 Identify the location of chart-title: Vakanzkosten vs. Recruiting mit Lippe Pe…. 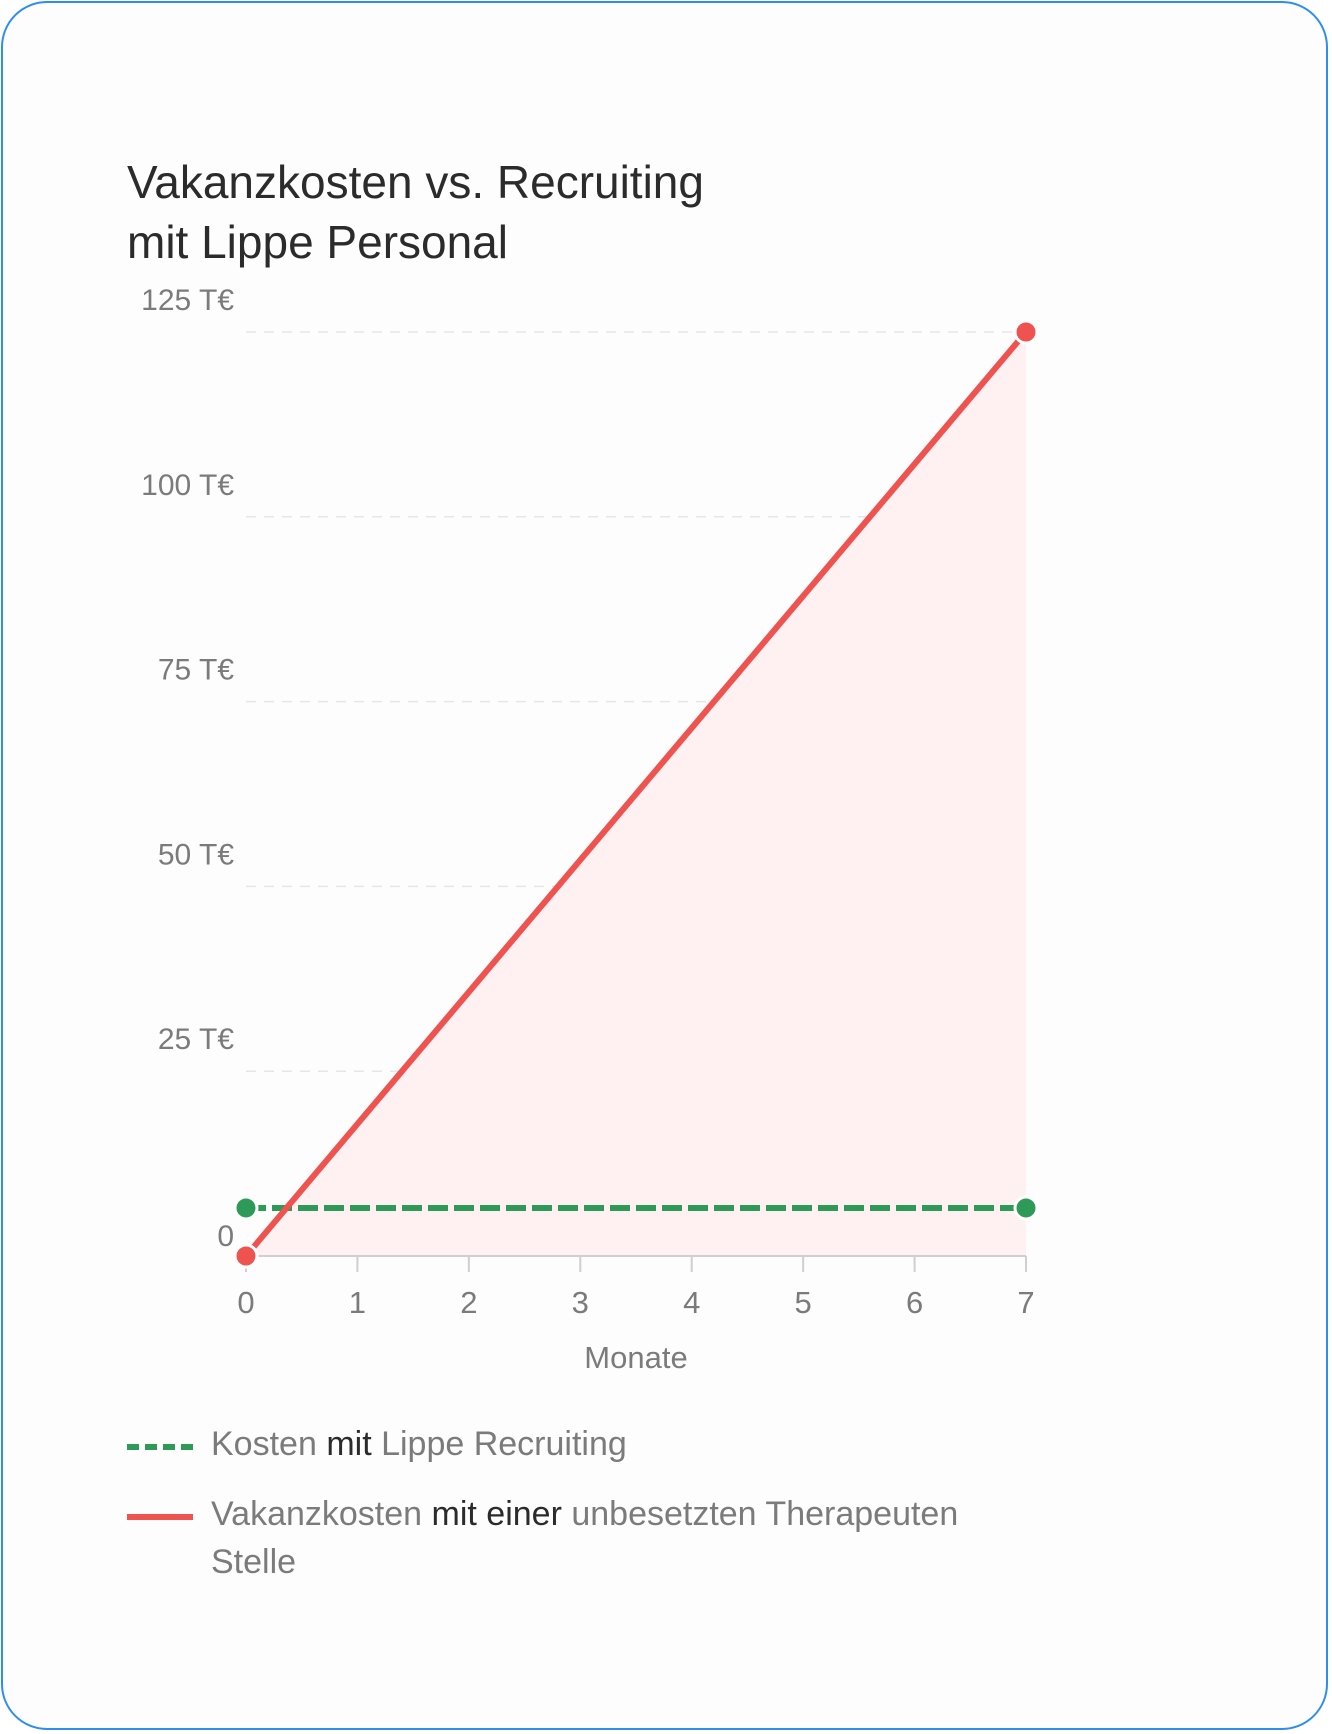
(507, 212).